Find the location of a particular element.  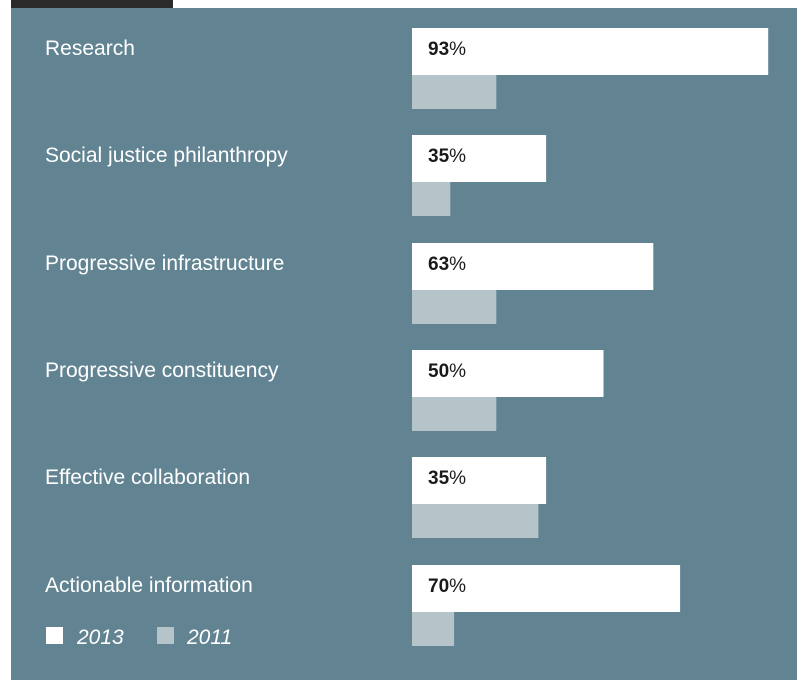

bar-2013-actionable-information is located at coordinates (546, 588).